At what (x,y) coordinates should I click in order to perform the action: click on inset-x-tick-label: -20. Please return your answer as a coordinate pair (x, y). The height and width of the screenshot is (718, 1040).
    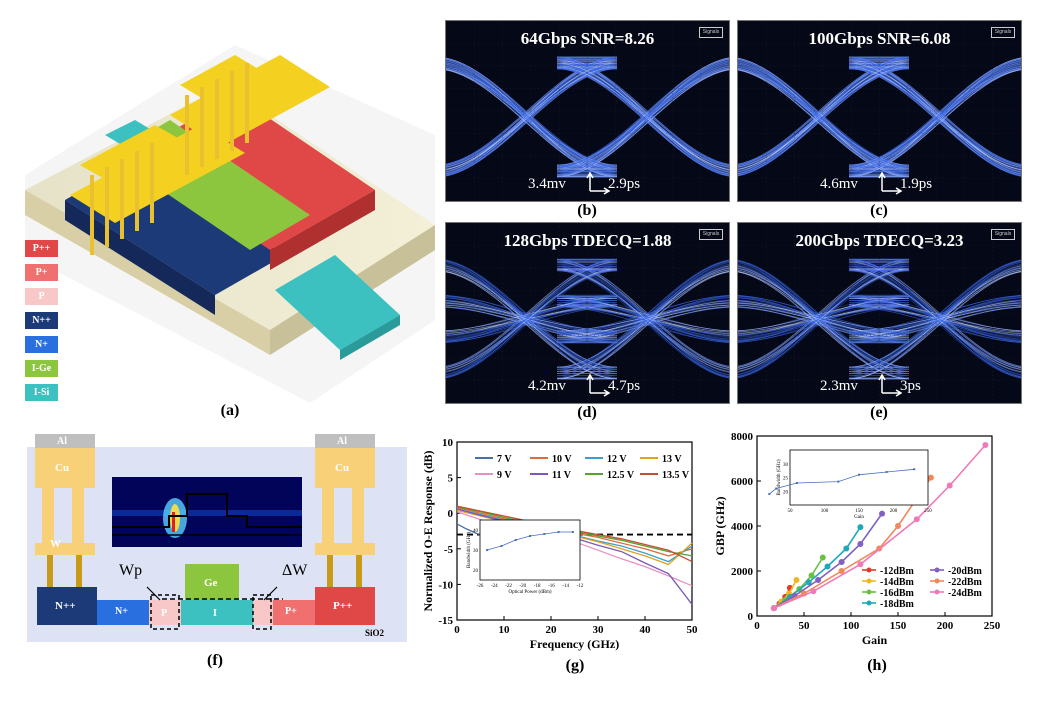
    Looking at the image, I should click on (523, 586).